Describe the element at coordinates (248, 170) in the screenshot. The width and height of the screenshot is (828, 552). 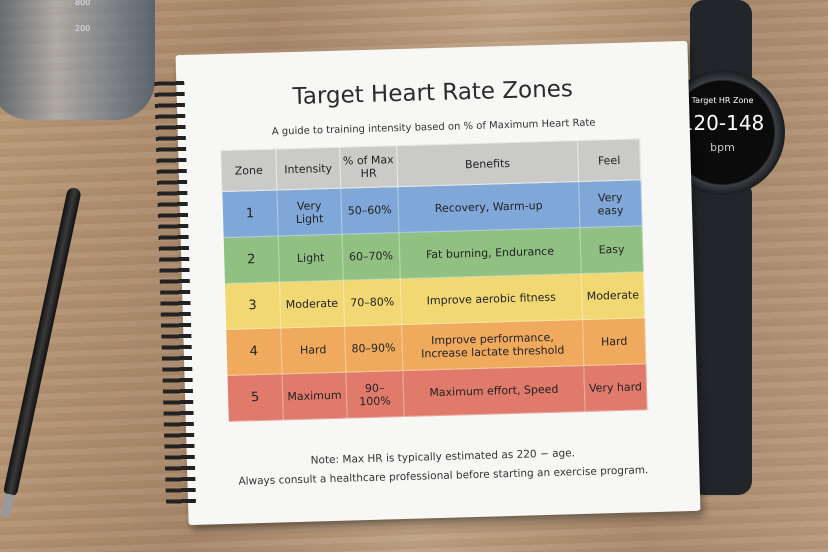
I see `column-header: Zone` at that location.